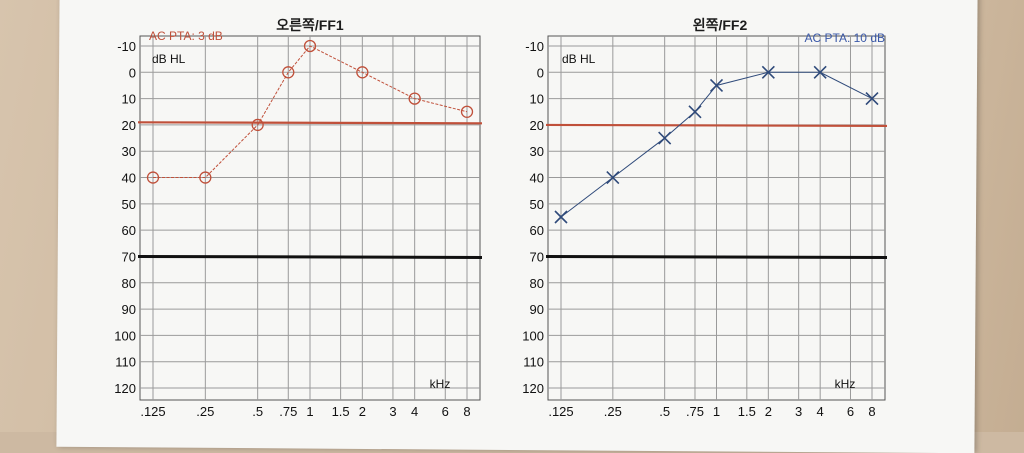 The image size is (1024, 453). What do you see at coordinates (186, 36) in the screenshot?
I see `pta-label: AC PTA: 3 dB` at bounding box center [186, 36].